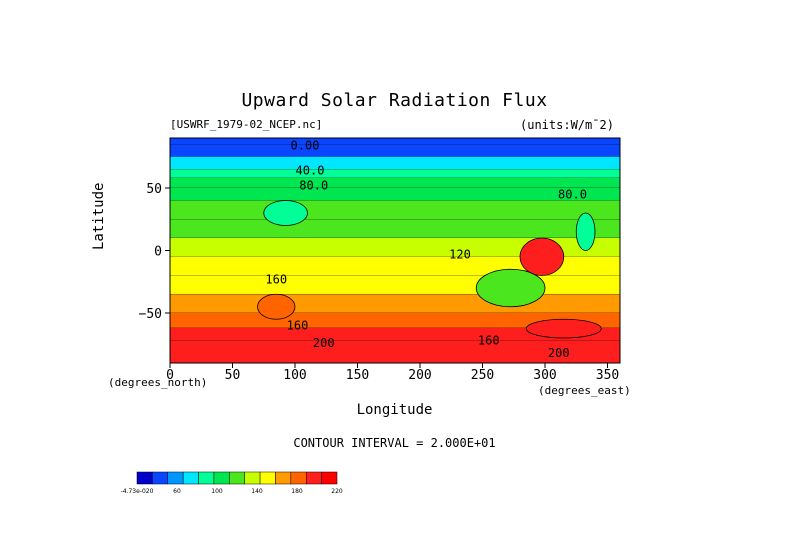 The image size is (789, 558). I want to click on units-label: (units:W/m¯2), so click(567, 125).